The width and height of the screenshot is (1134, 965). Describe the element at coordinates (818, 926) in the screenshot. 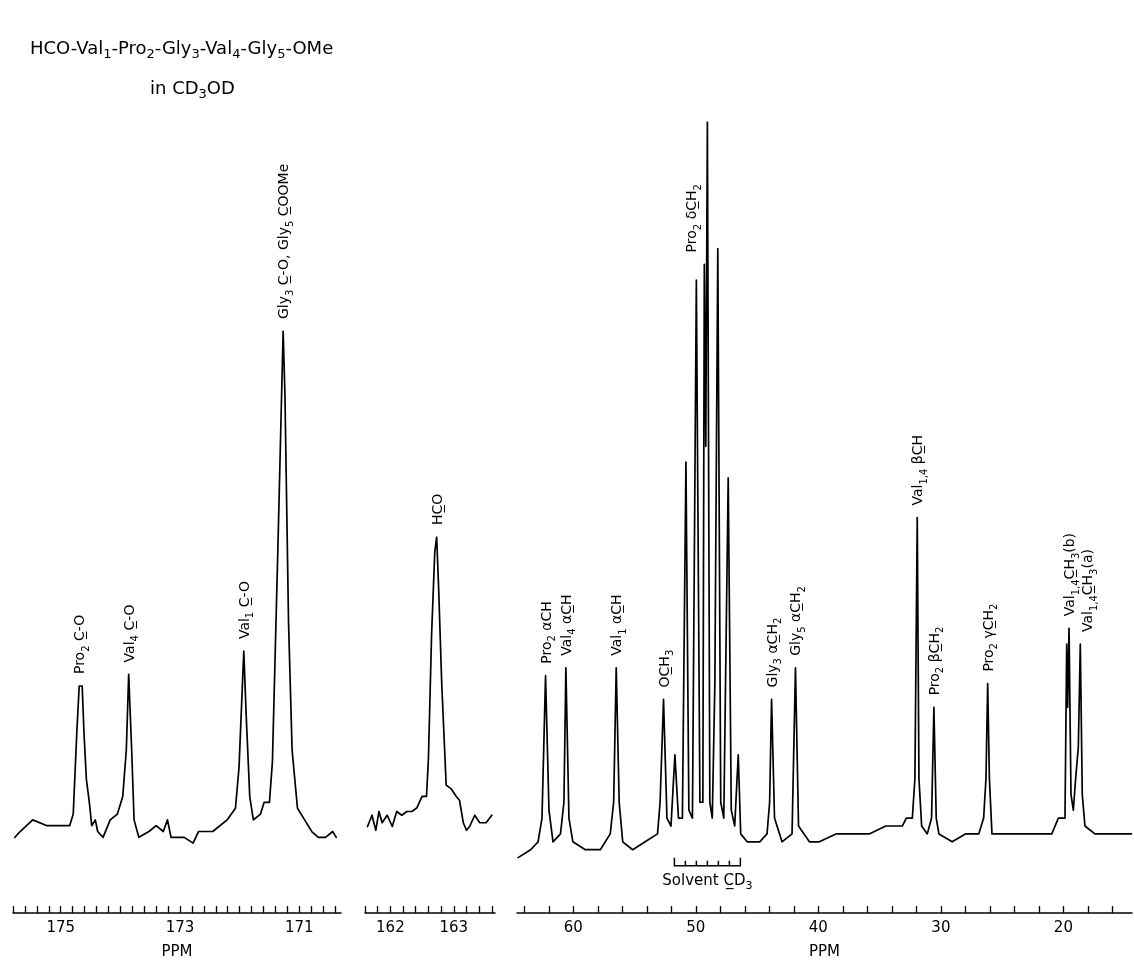

I see `x-tick-label: 40` at that location.